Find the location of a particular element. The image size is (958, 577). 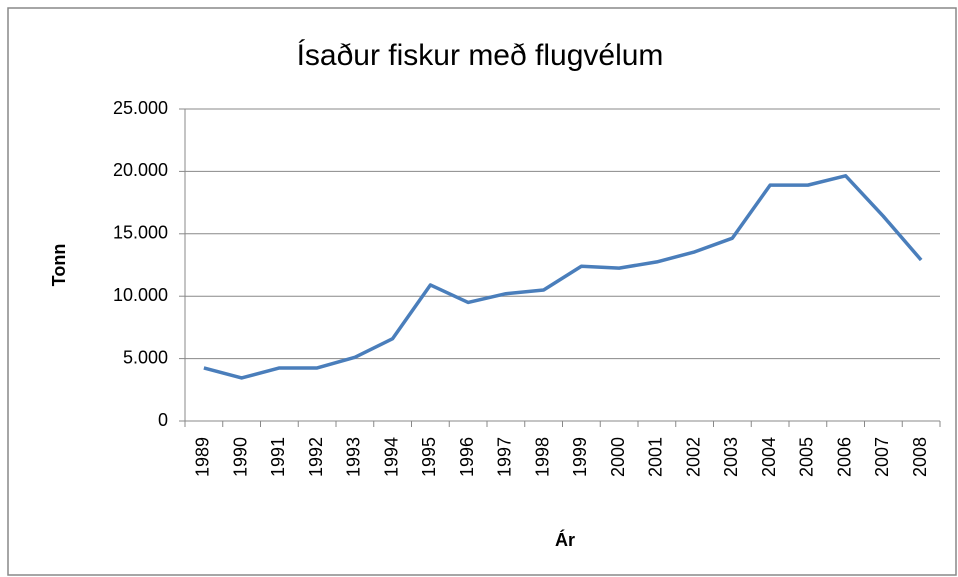

y-tick-label: 0 is located at coordinates (163, 420).